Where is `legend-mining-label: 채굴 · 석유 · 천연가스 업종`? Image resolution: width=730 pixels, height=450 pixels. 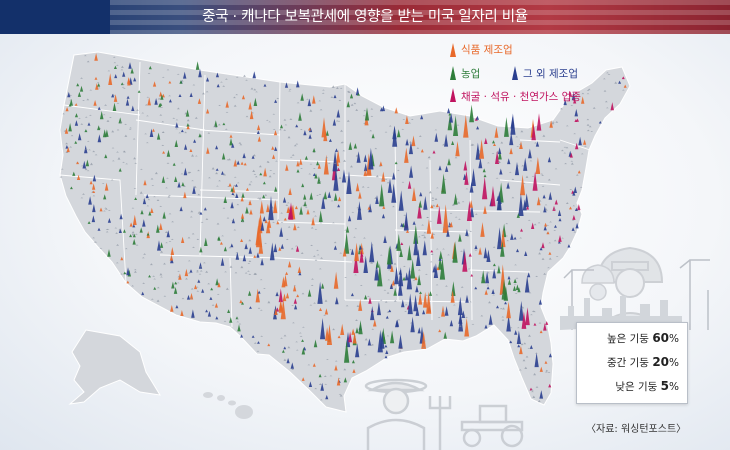 legend-mining-label: 채굴 · 석유 · 천연가스 업종 is located at coordinates (521, 97).